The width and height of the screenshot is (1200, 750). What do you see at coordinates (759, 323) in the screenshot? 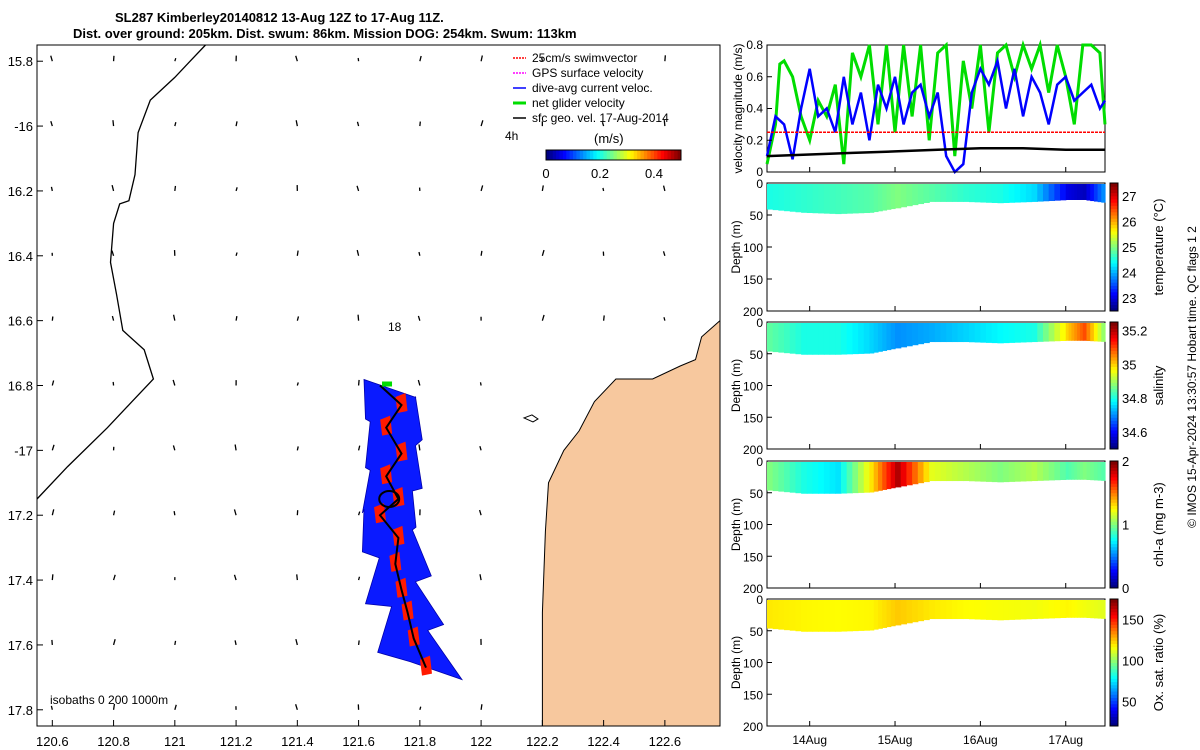
I see `depth-y-tick-label: 0` at bounding box center [759, 323].